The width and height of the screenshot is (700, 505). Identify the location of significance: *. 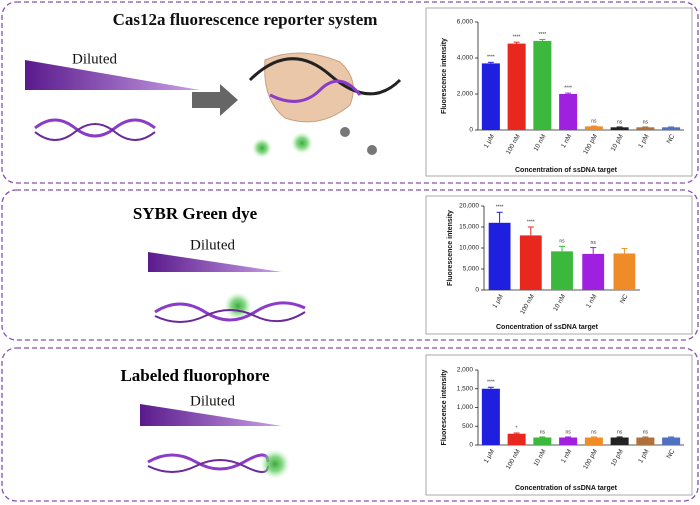
(517, 428).